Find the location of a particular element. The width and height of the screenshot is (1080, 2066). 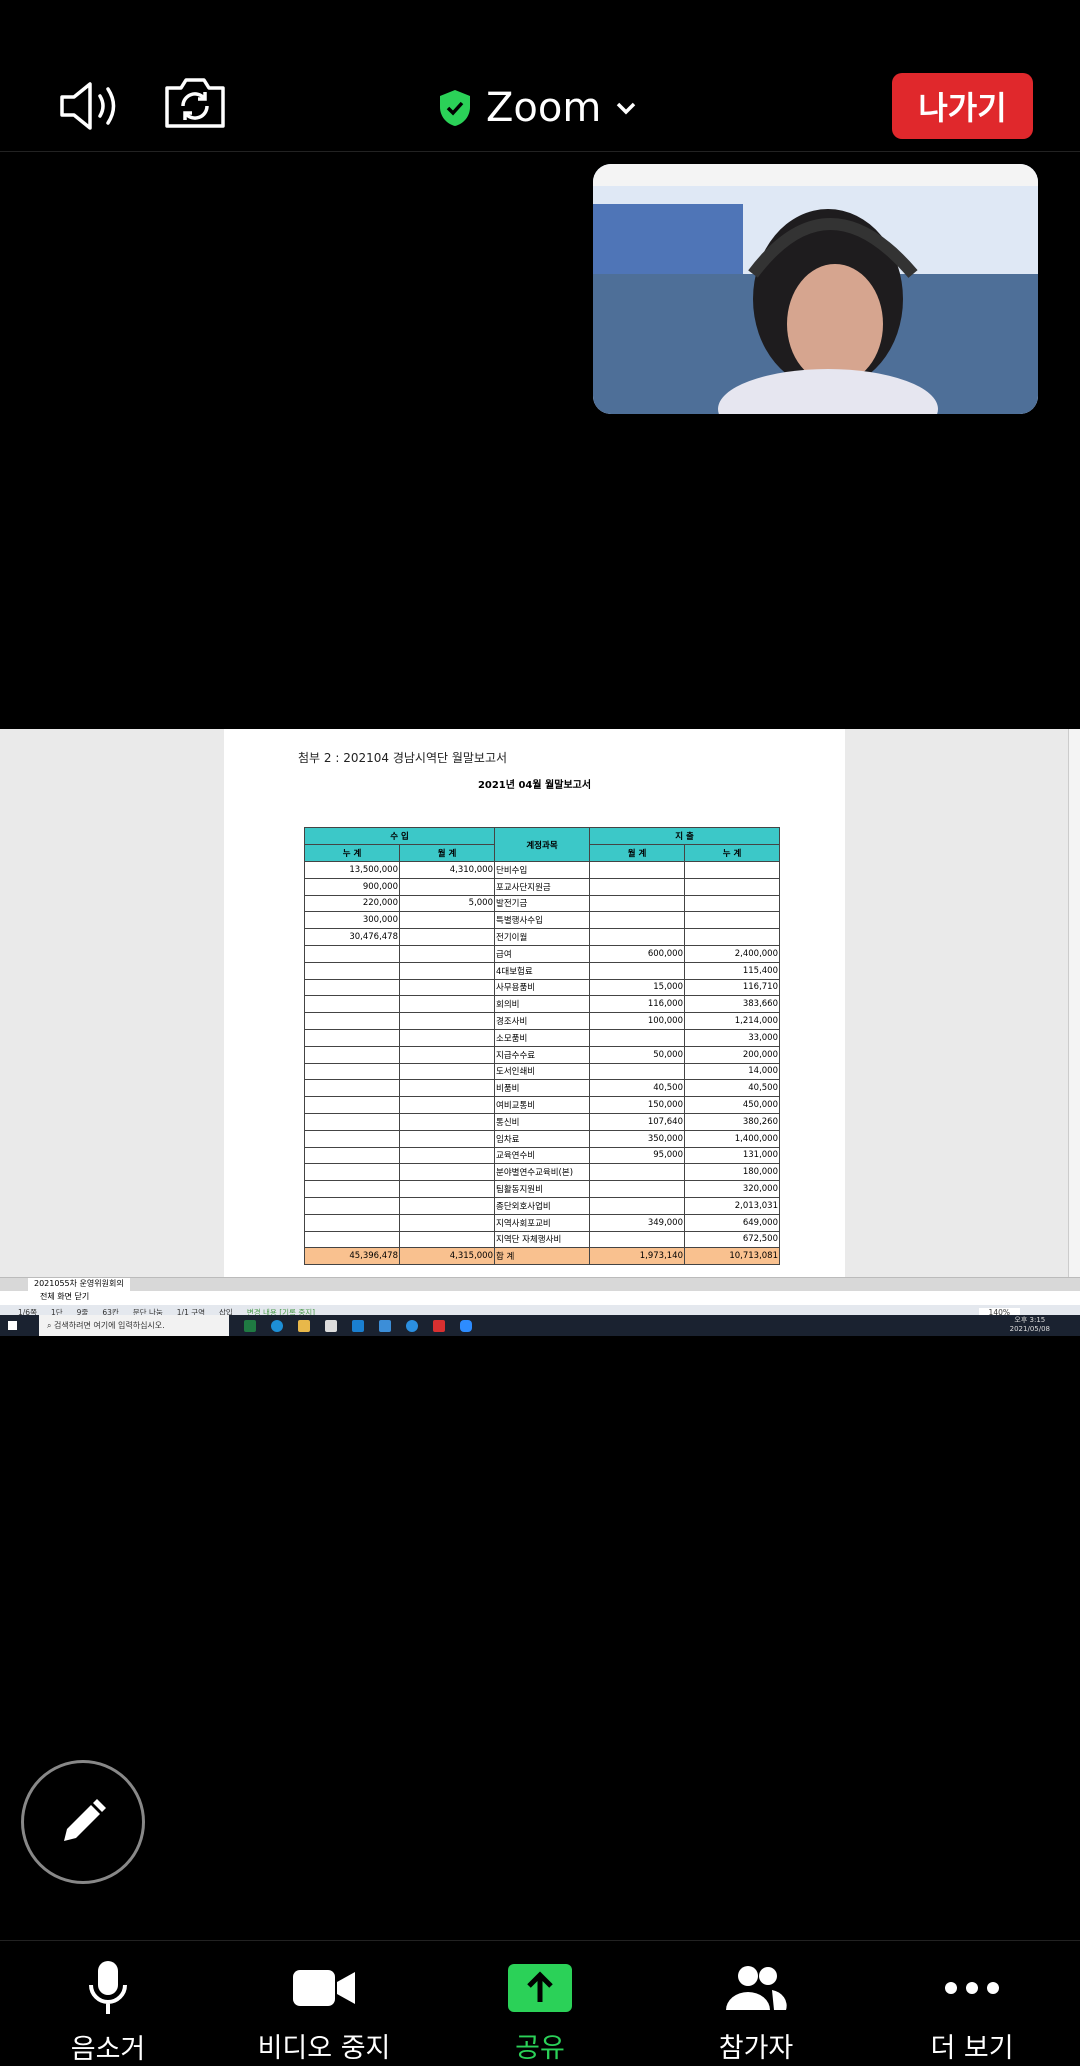

account-name-cell: 사무용품비 is located at coordinates (542, 987).